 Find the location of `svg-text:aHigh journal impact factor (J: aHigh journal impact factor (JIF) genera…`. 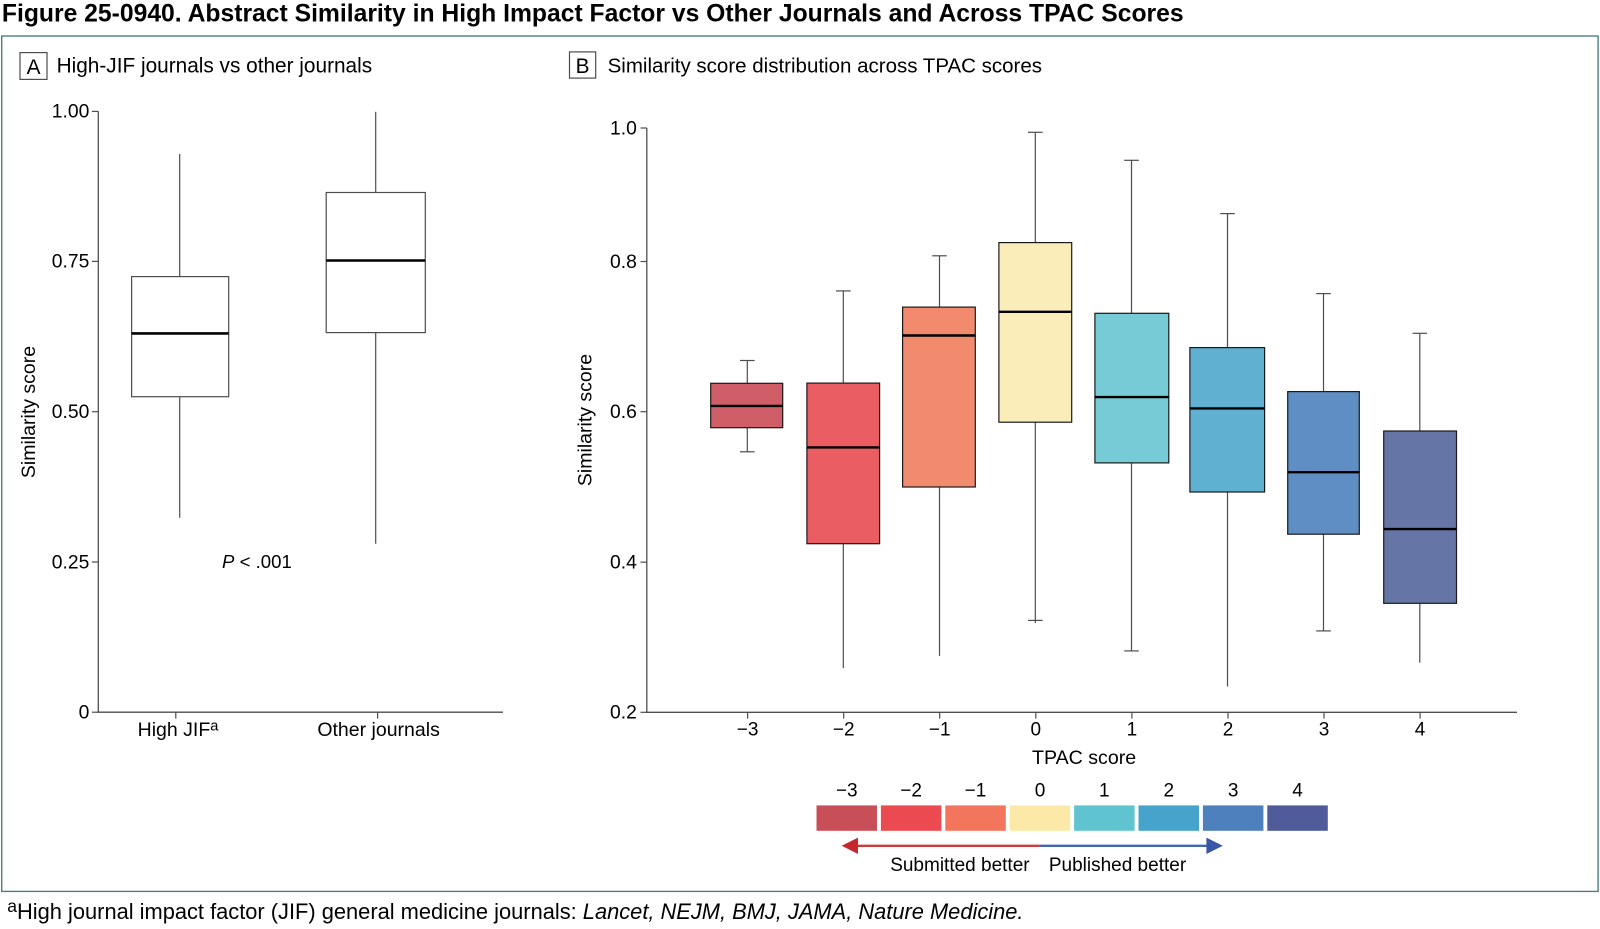

svg-text:aHigh journal impact factor (J: aHigh journal impact factor (JIF) genera… is located at coordinates (515, 910).